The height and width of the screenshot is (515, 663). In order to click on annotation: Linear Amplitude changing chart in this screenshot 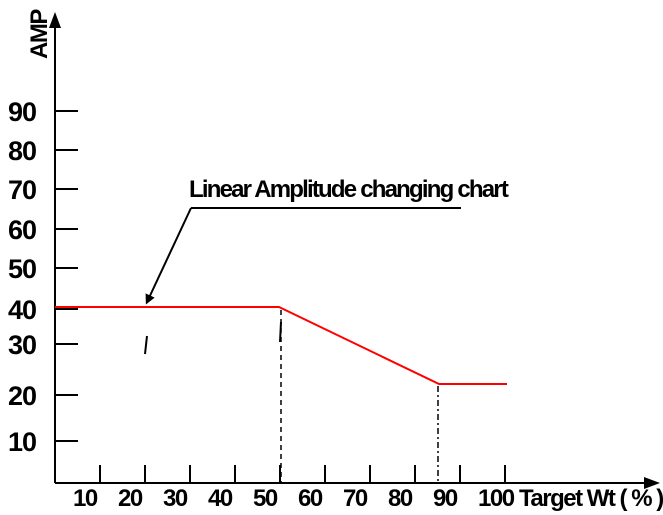, I will do `click(328, 240)`.